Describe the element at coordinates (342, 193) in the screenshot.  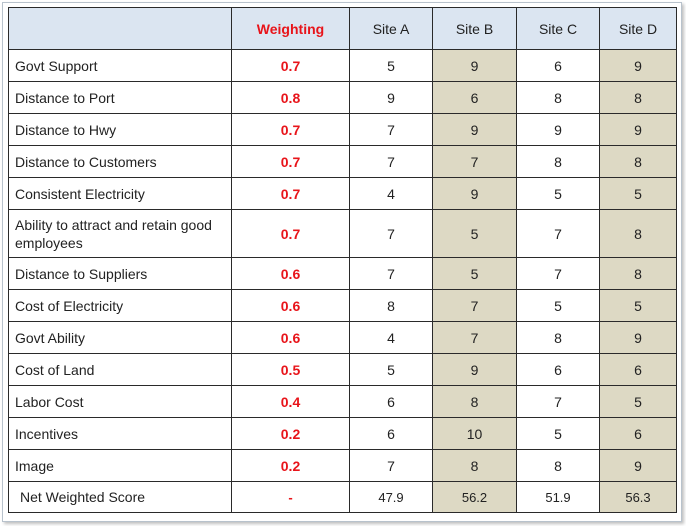
I see `table-row: Consistent Electricity 0.7 4 9 5 5` at that location.